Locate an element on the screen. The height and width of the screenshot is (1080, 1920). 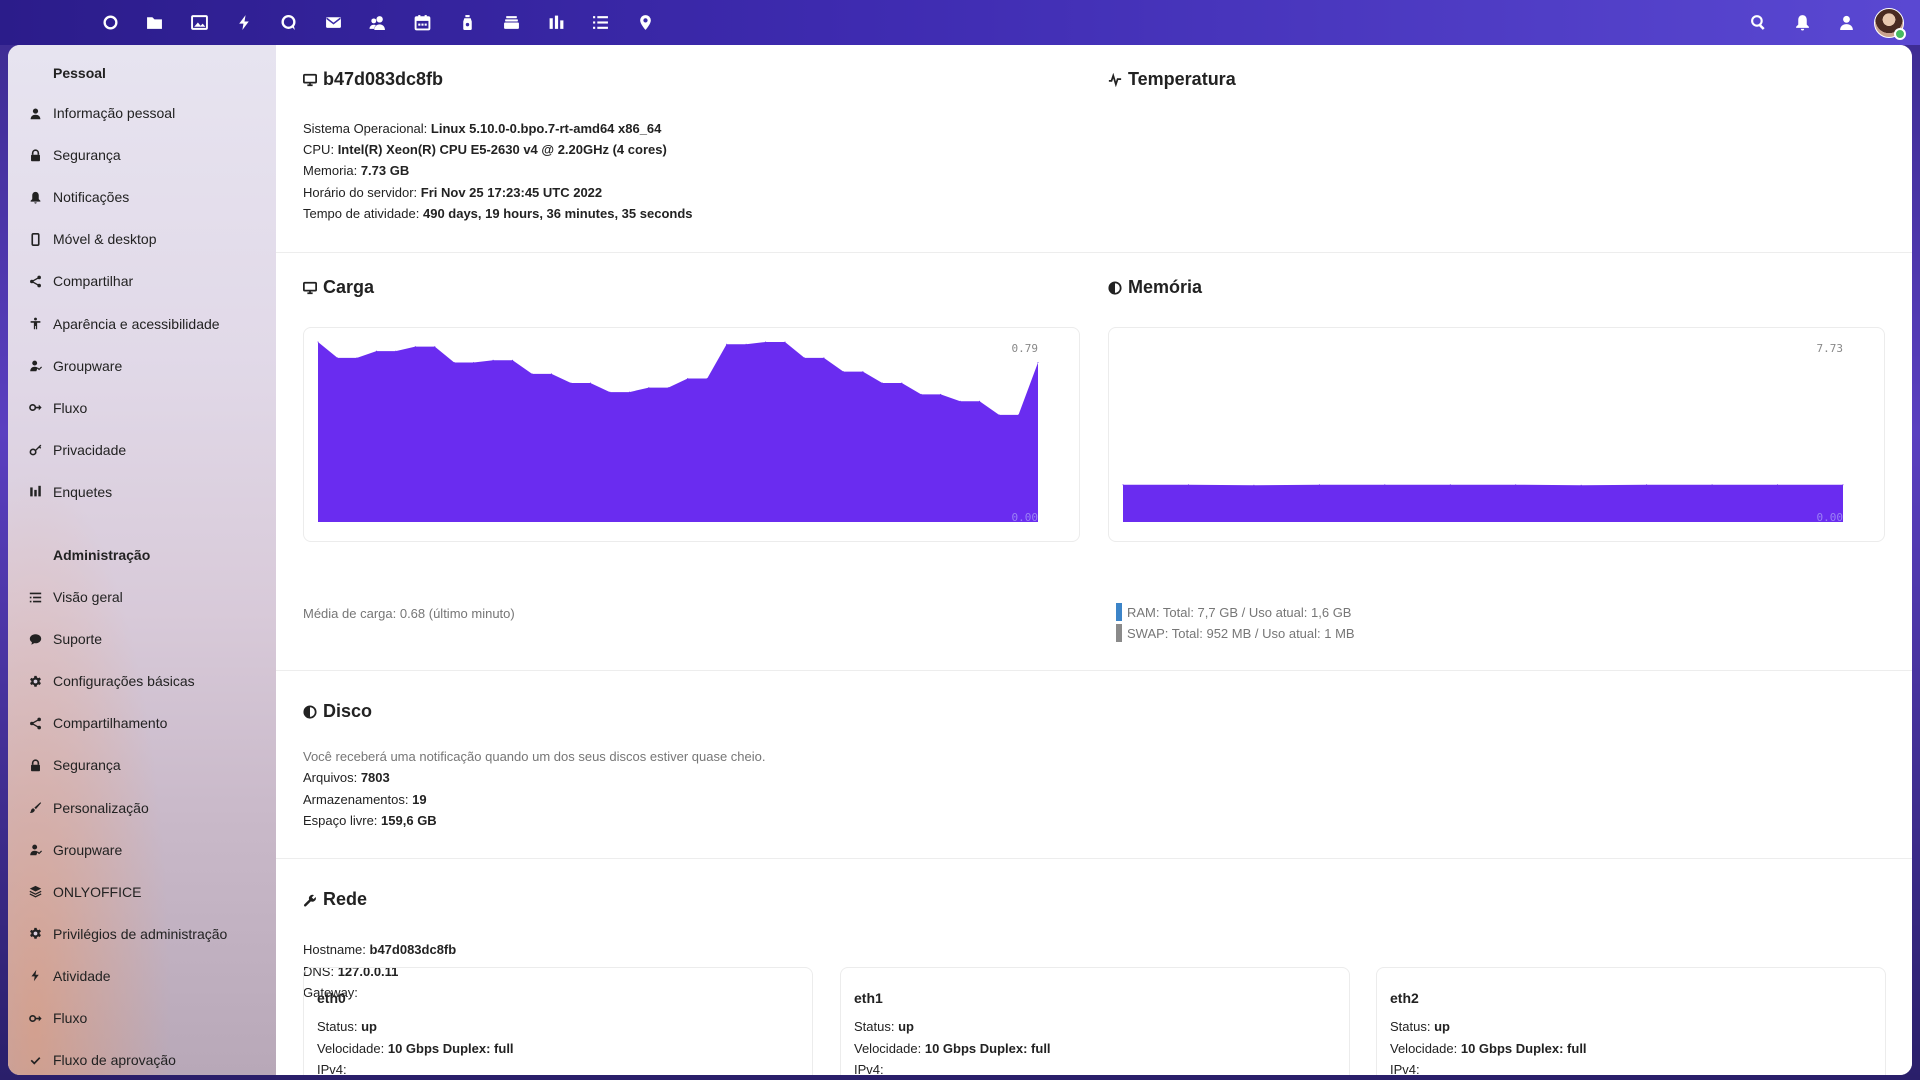
swap-legend-text: SWAP: Total: 952 MB / Uso atual: 1 MB is located at coordinates (1241, 633).